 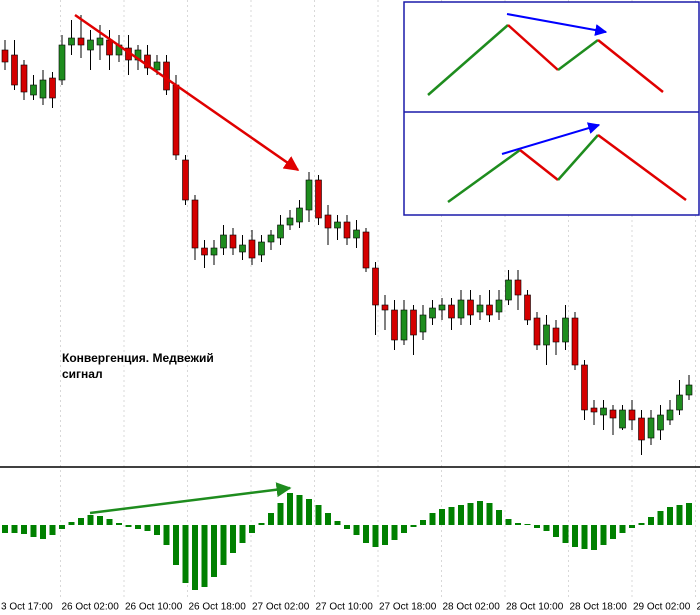 What do you see at coordinates (698, 607) in the screenshot?
I see `x-tick-label: 29 Oct 10:00` at bounding box center [698, 607].